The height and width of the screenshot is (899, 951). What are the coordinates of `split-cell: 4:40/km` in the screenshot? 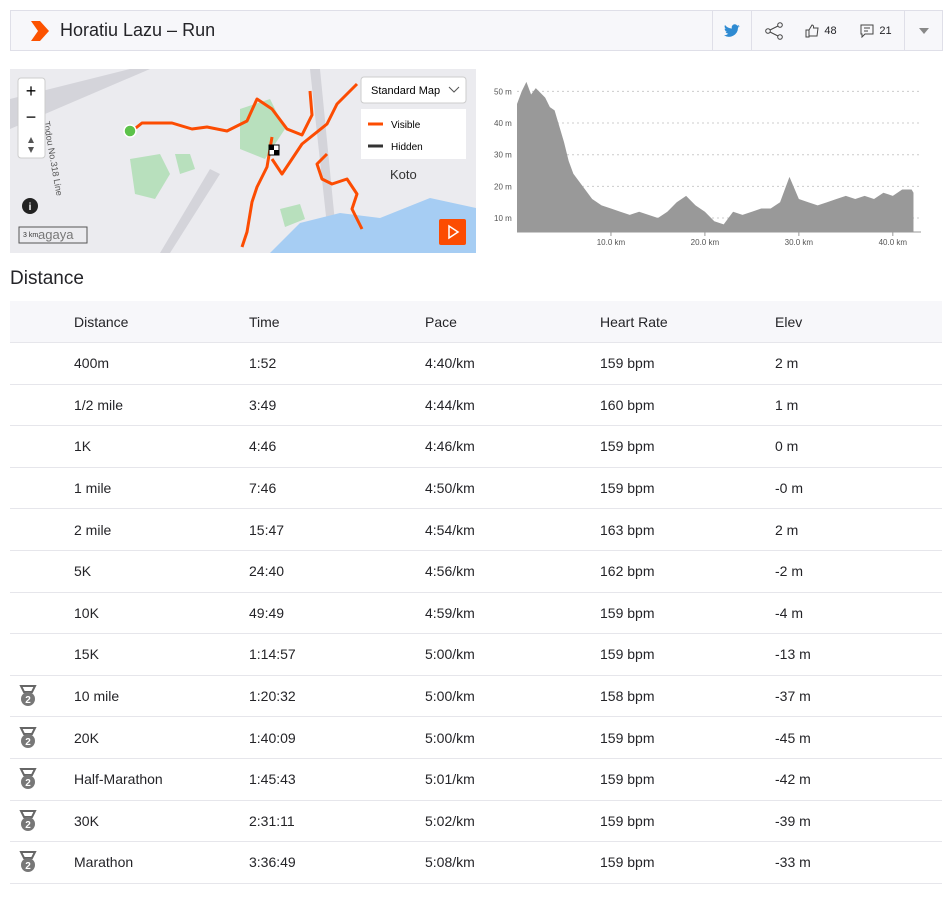 It's located at (512, 363).